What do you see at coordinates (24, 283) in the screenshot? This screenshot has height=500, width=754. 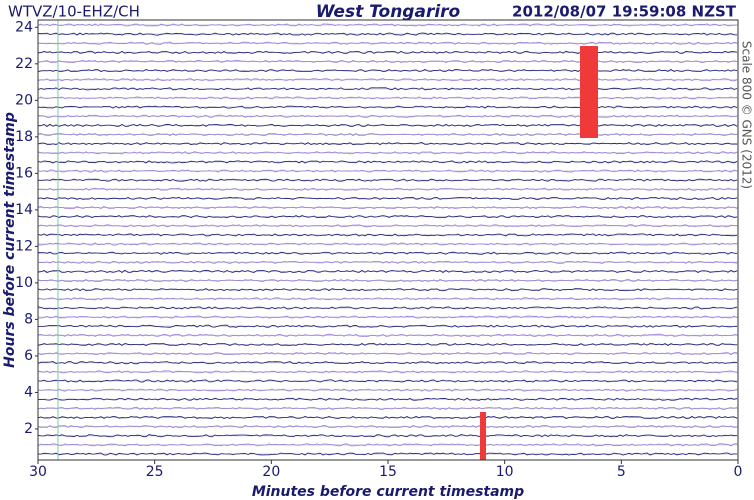 I see `y-tick-label: 10` at bounding box center [24, 283].